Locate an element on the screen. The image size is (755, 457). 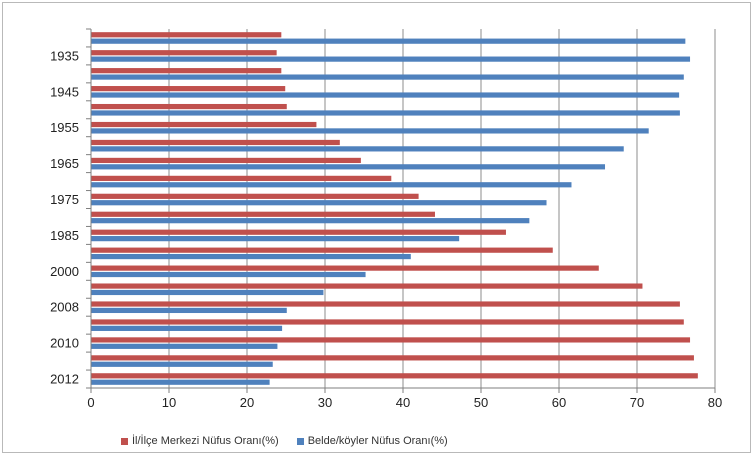
x-tick-label-4: 40 is located at coordinates (403, 402).